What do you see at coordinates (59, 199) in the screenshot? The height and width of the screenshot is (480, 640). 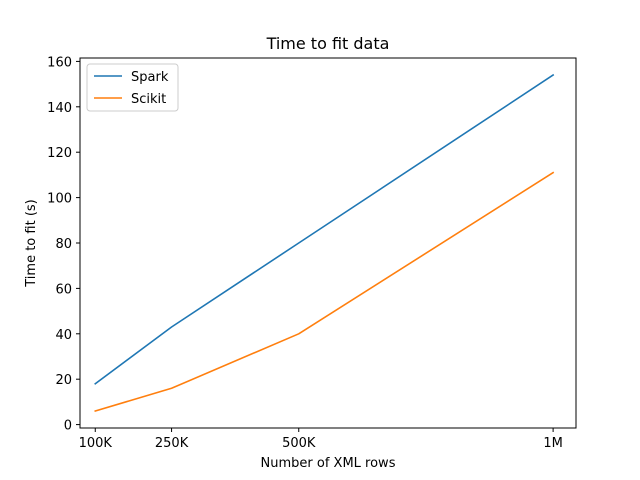 I see `y-tick-label: 100` at bounding box center [59, 199].